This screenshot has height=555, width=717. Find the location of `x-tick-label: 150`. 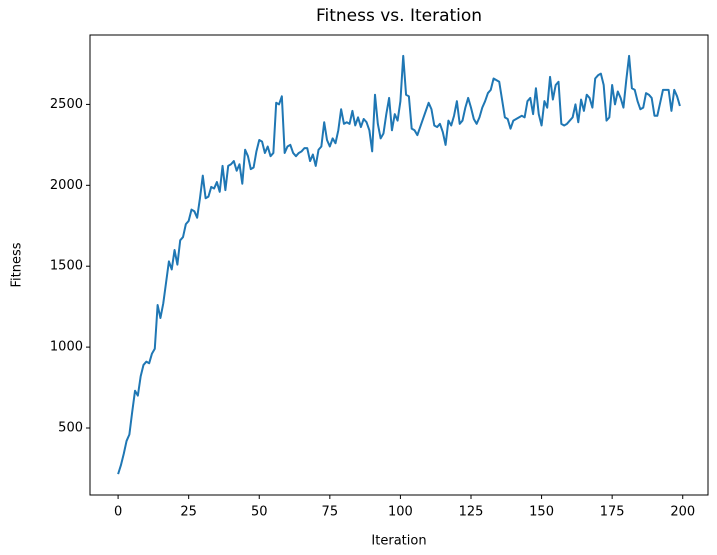

x-tick-label: 150 is located at coordinates (541, 512).